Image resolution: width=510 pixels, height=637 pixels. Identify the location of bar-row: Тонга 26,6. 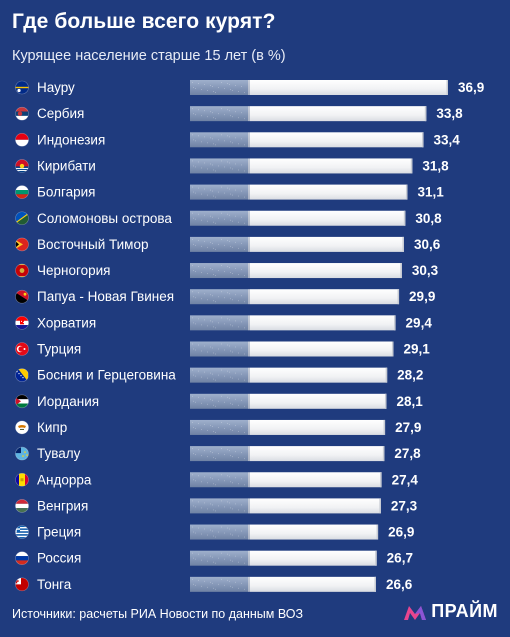
(214, 584).